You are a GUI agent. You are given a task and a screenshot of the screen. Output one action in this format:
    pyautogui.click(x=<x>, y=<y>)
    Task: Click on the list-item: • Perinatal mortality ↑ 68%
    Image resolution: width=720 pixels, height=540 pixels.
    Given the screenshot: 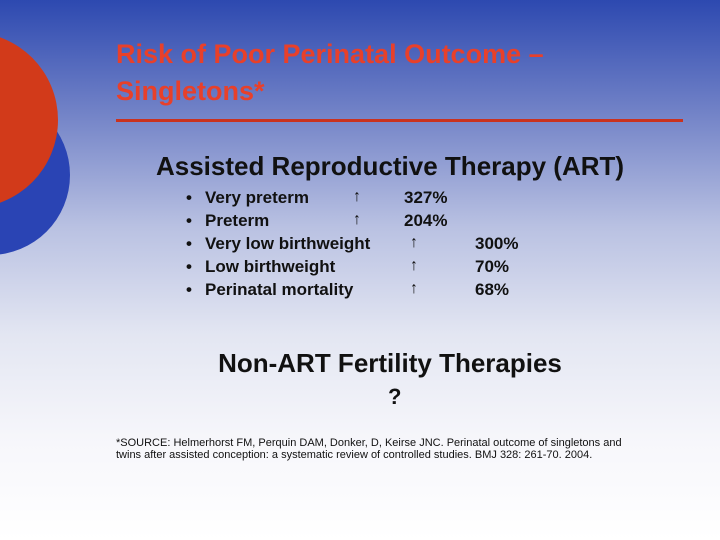 What is the action you would take?
    pyautogui.click(x=360, y=292)
    